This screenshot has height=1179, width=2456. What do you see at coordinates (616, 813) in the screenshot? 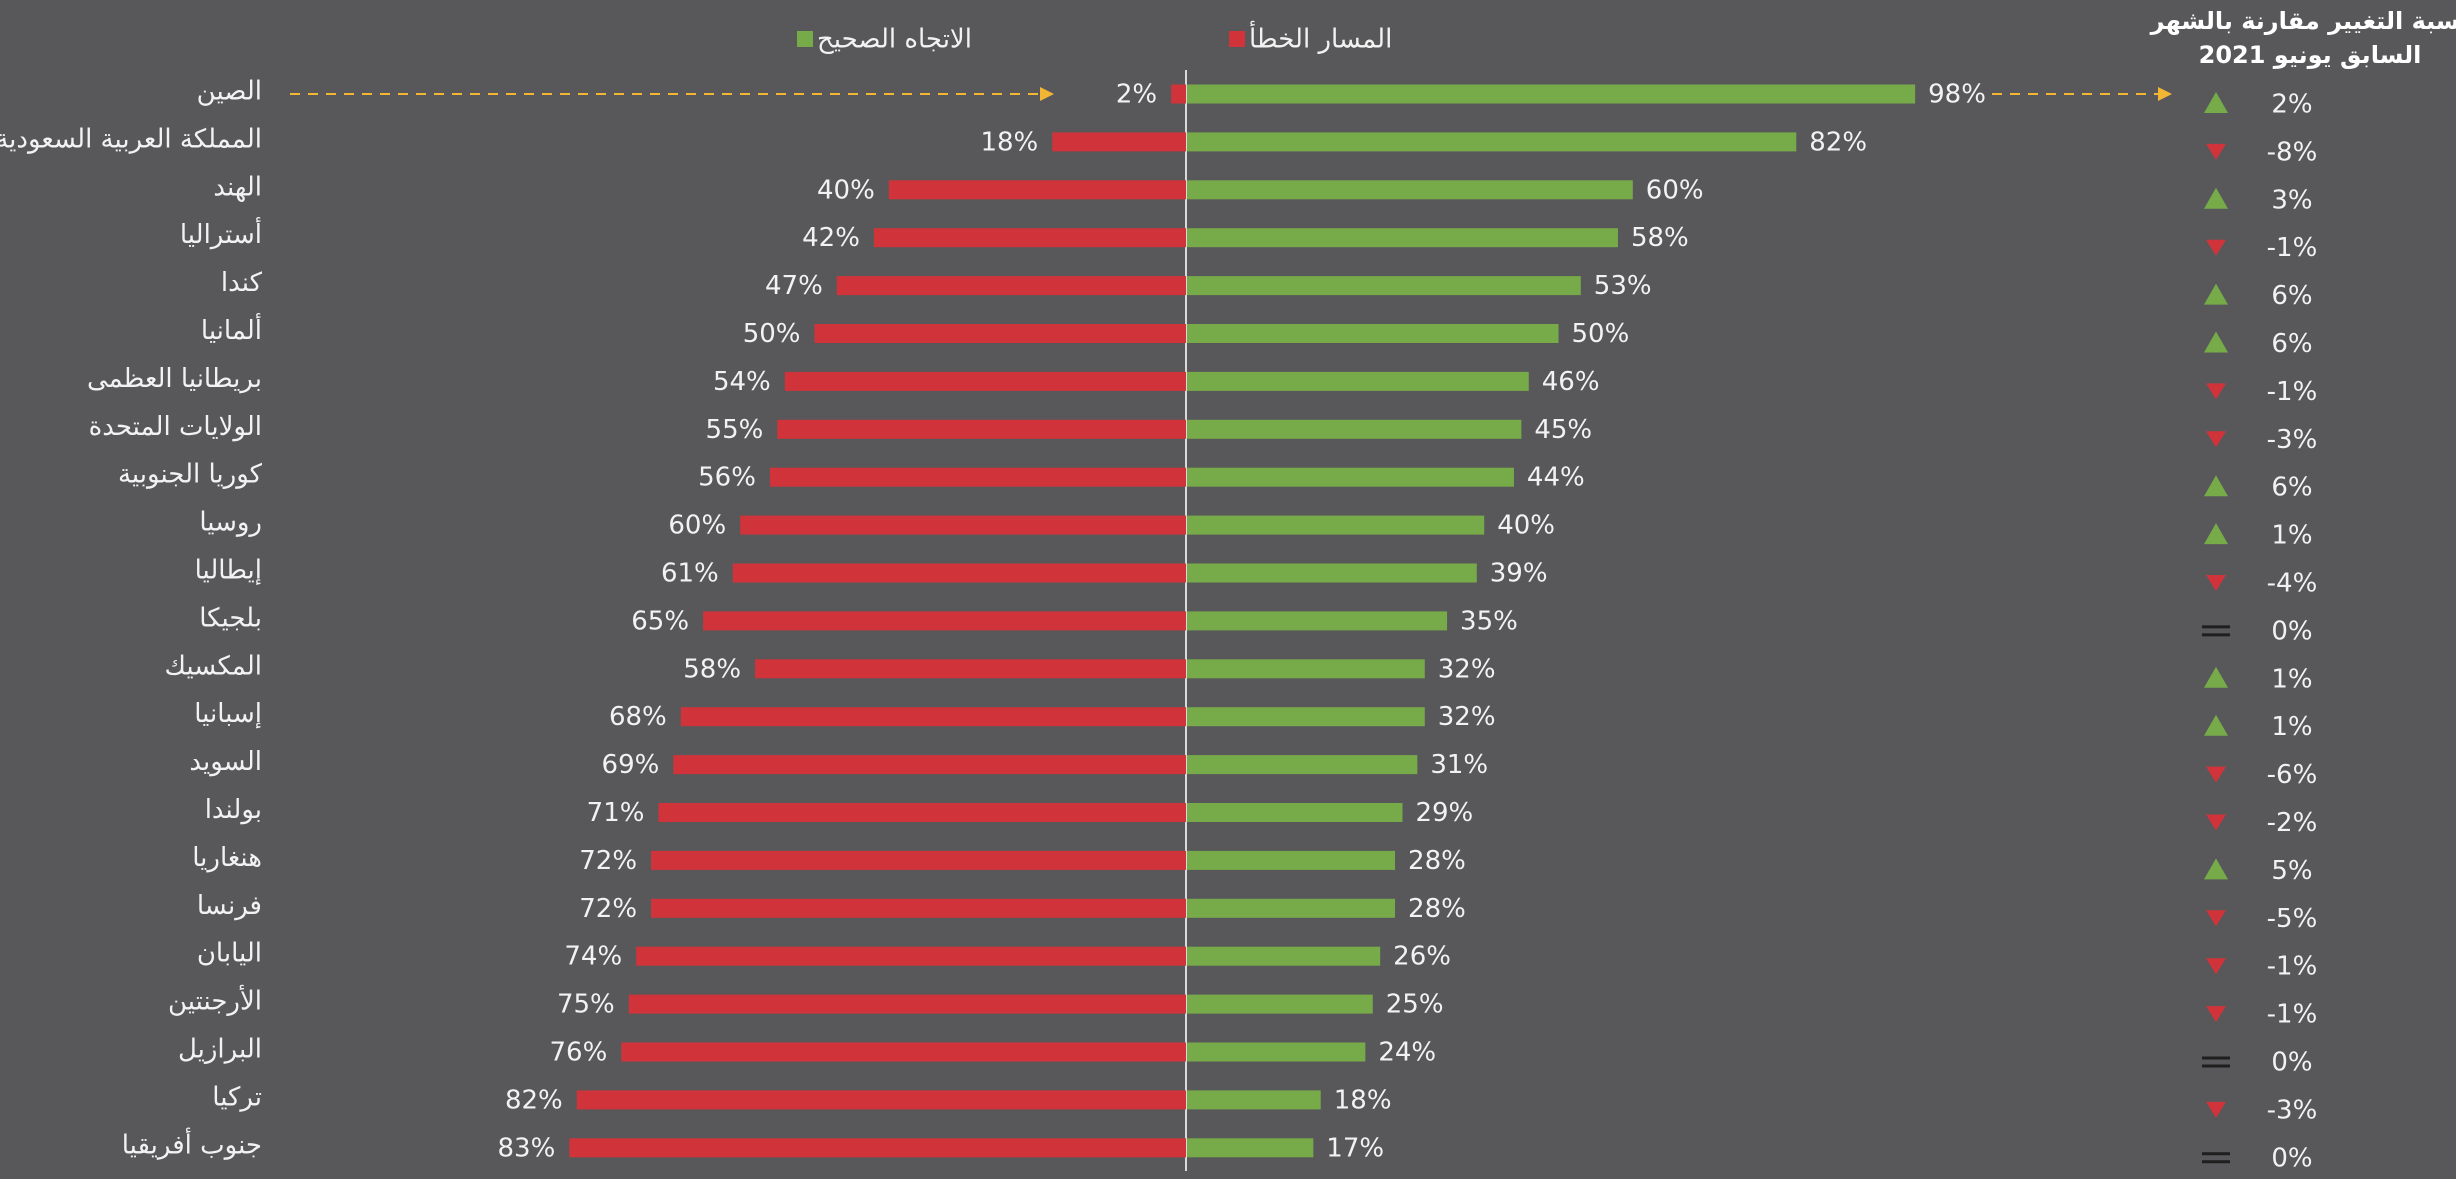
I see `value-label: 71%` at bounding box center [616, 813].